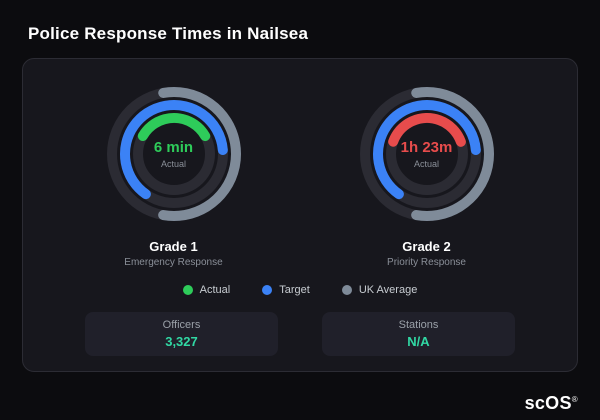  What do you see at coordinates (267, 290) in the screenshot?
I see `target-dot-icon` at bounding box center [267, 290].